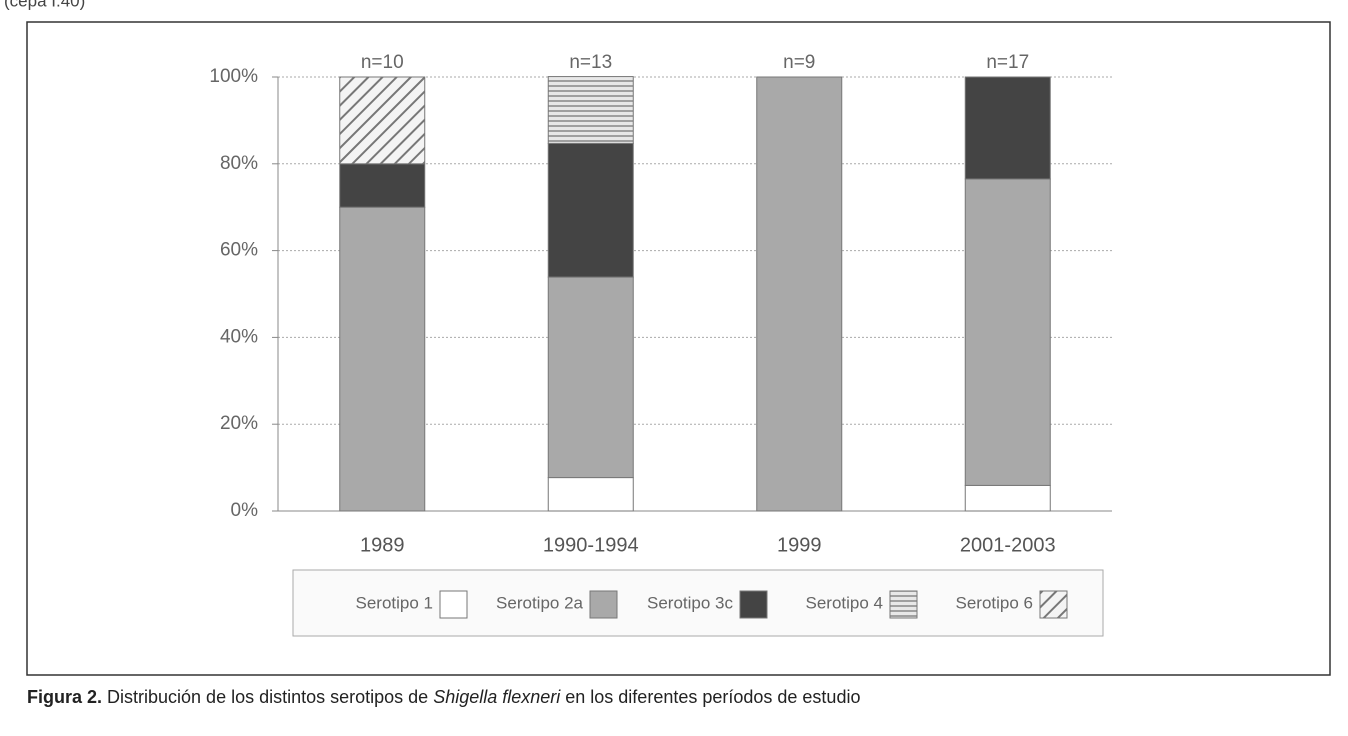  Describe the element at coordinates (539, 602) in the screenshot. I see `legend-label: Serotipo 2a` at that location.